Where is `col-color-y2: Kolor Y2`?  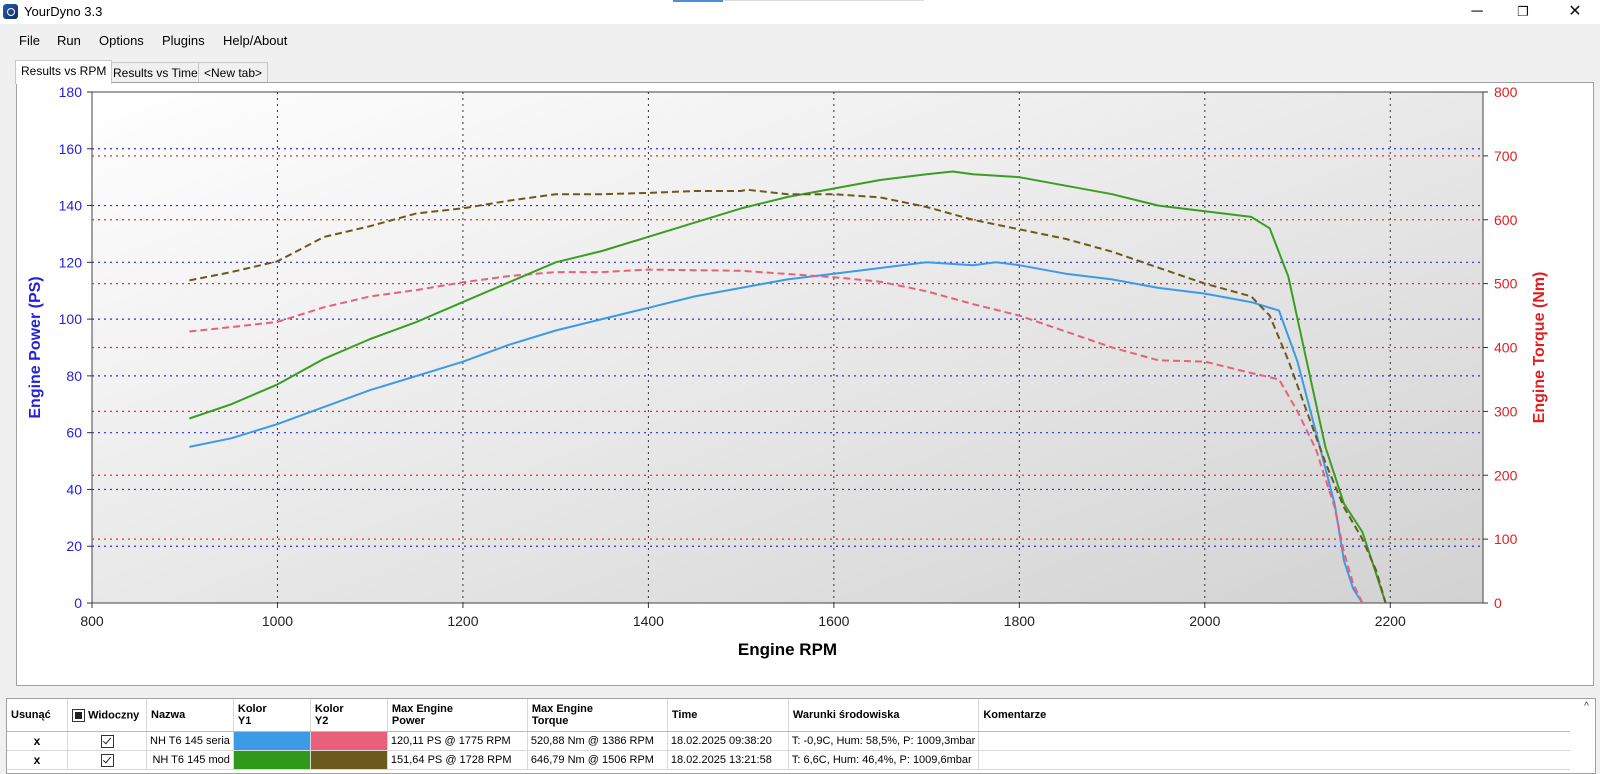
col-color-y2: Kolor Y2 is located at coordinates (349, 715).